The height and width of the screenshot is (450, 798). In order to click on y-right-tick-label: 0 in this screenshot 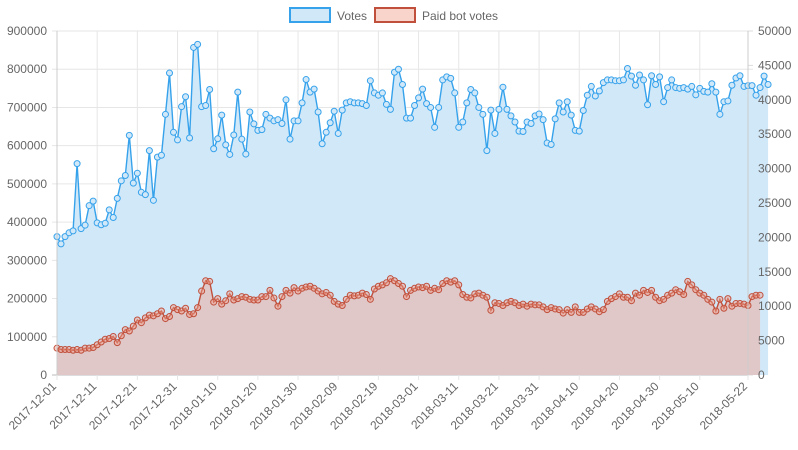, I will do `click(761, 375)`.